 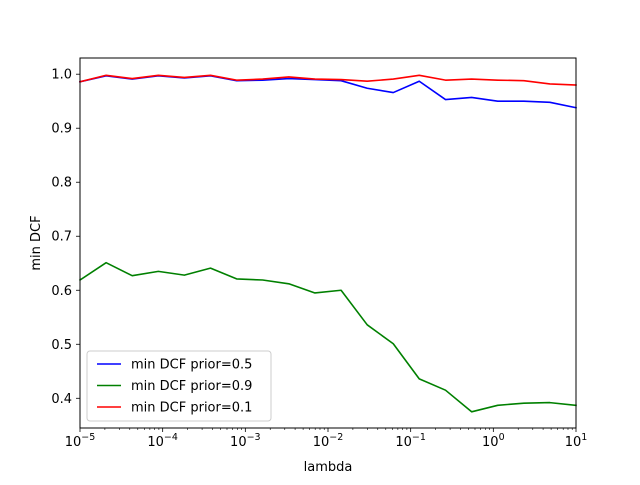 What do you see at coordinates (61, 183) in the screenshot?
I see `y-tick-label: 0.8` at bounding box center [61, 183].